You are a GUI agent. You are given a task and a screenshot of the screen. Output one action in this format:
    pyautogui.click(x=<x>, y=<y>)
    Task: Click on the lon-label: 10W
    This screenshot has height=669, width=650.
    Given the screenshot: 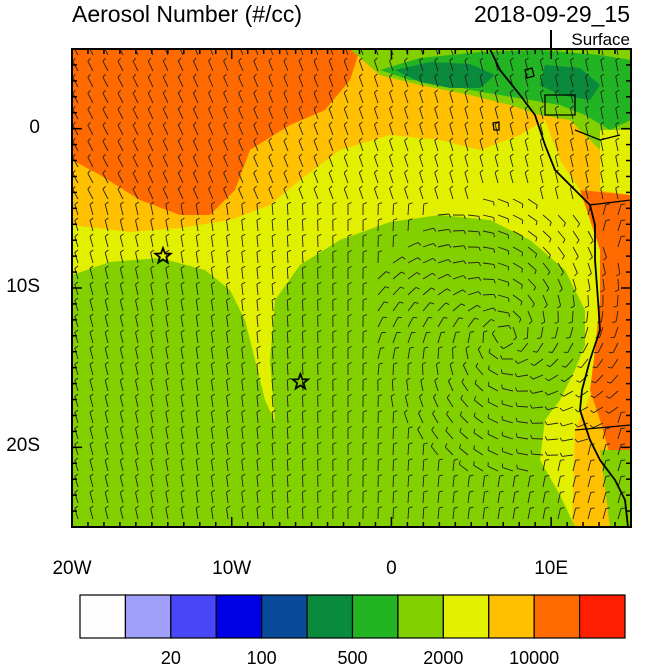 What is the action you would take?
    pyautogui.click(x=232, y=569)
    